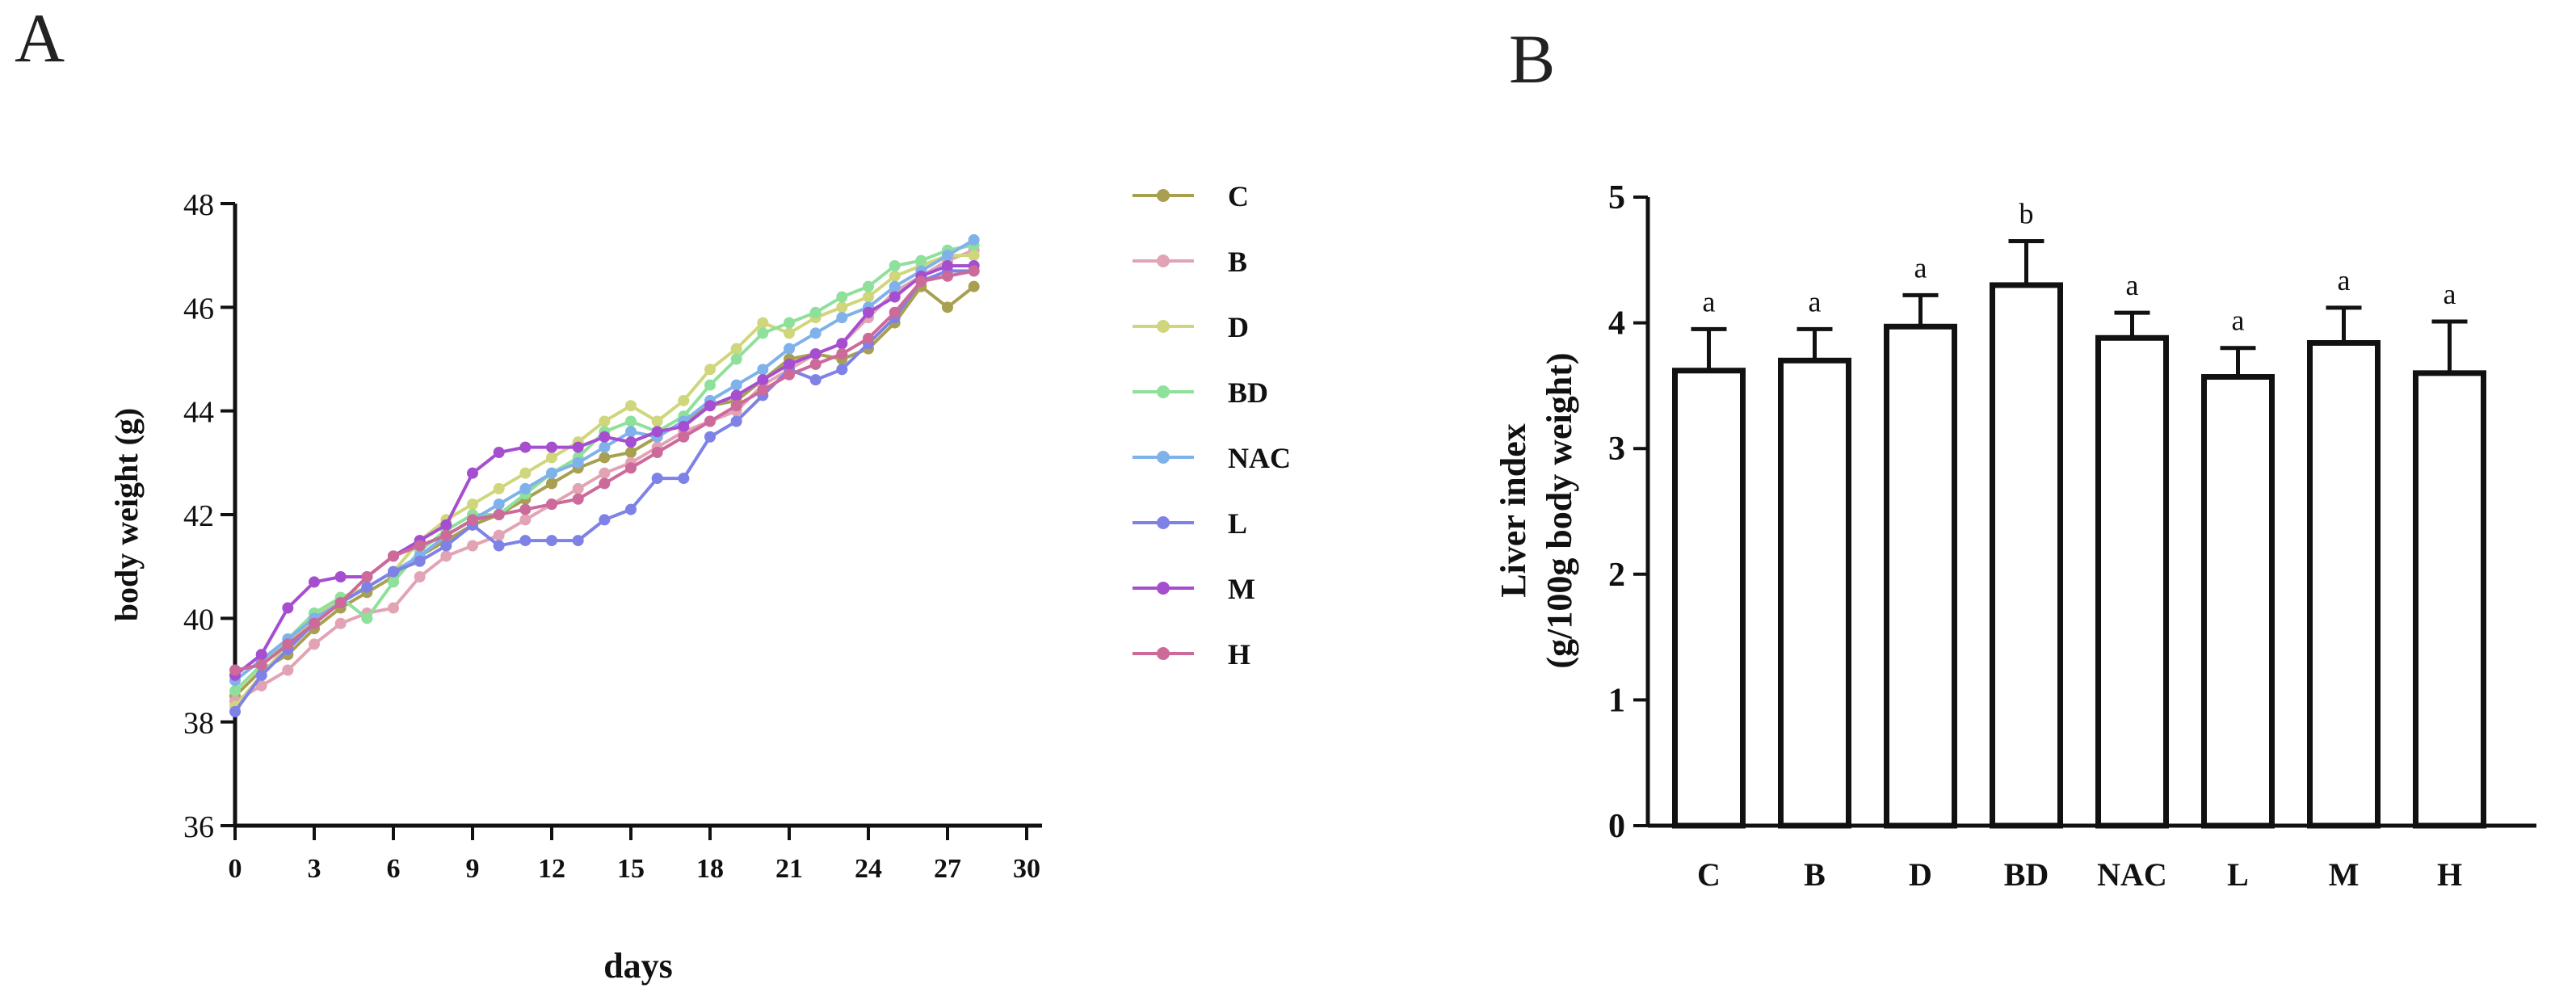  I want to click on y-tick-label: 0, so click(1617, 826).